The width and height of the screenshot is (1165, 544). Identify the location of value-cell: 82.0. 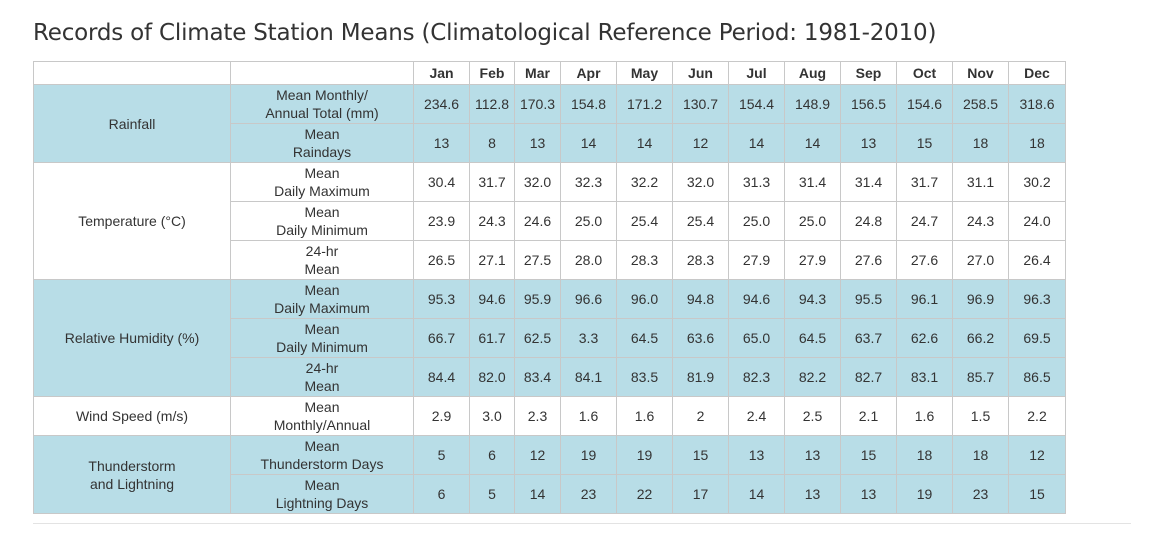
(492, 377).